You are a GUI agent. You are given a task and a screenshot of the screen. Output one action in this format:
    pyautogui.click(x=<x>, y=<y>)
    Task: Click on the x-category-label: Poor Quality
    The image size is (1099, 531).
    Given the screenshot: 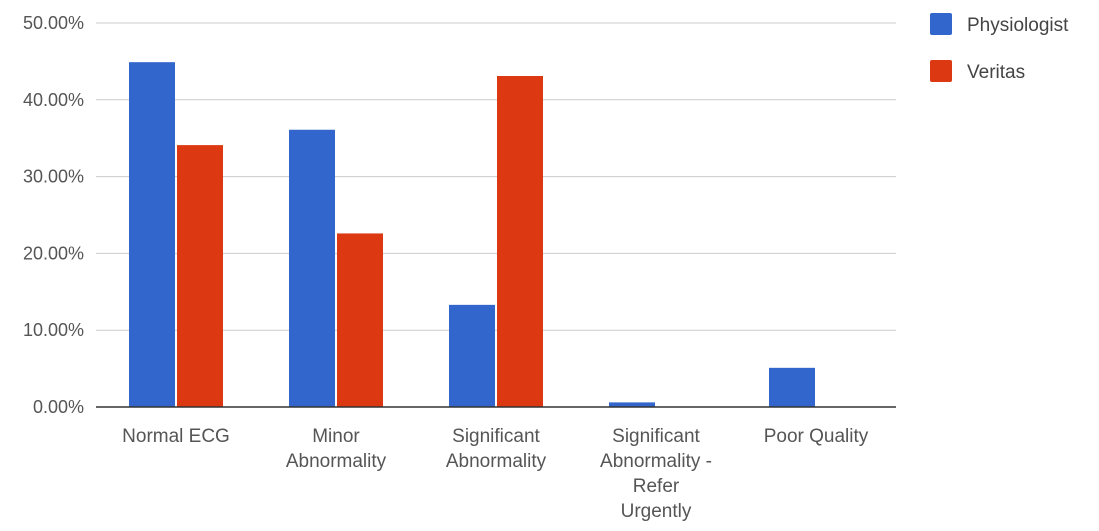 What is the action you would take?
    pyautogui.click(x=816, y=436)
    